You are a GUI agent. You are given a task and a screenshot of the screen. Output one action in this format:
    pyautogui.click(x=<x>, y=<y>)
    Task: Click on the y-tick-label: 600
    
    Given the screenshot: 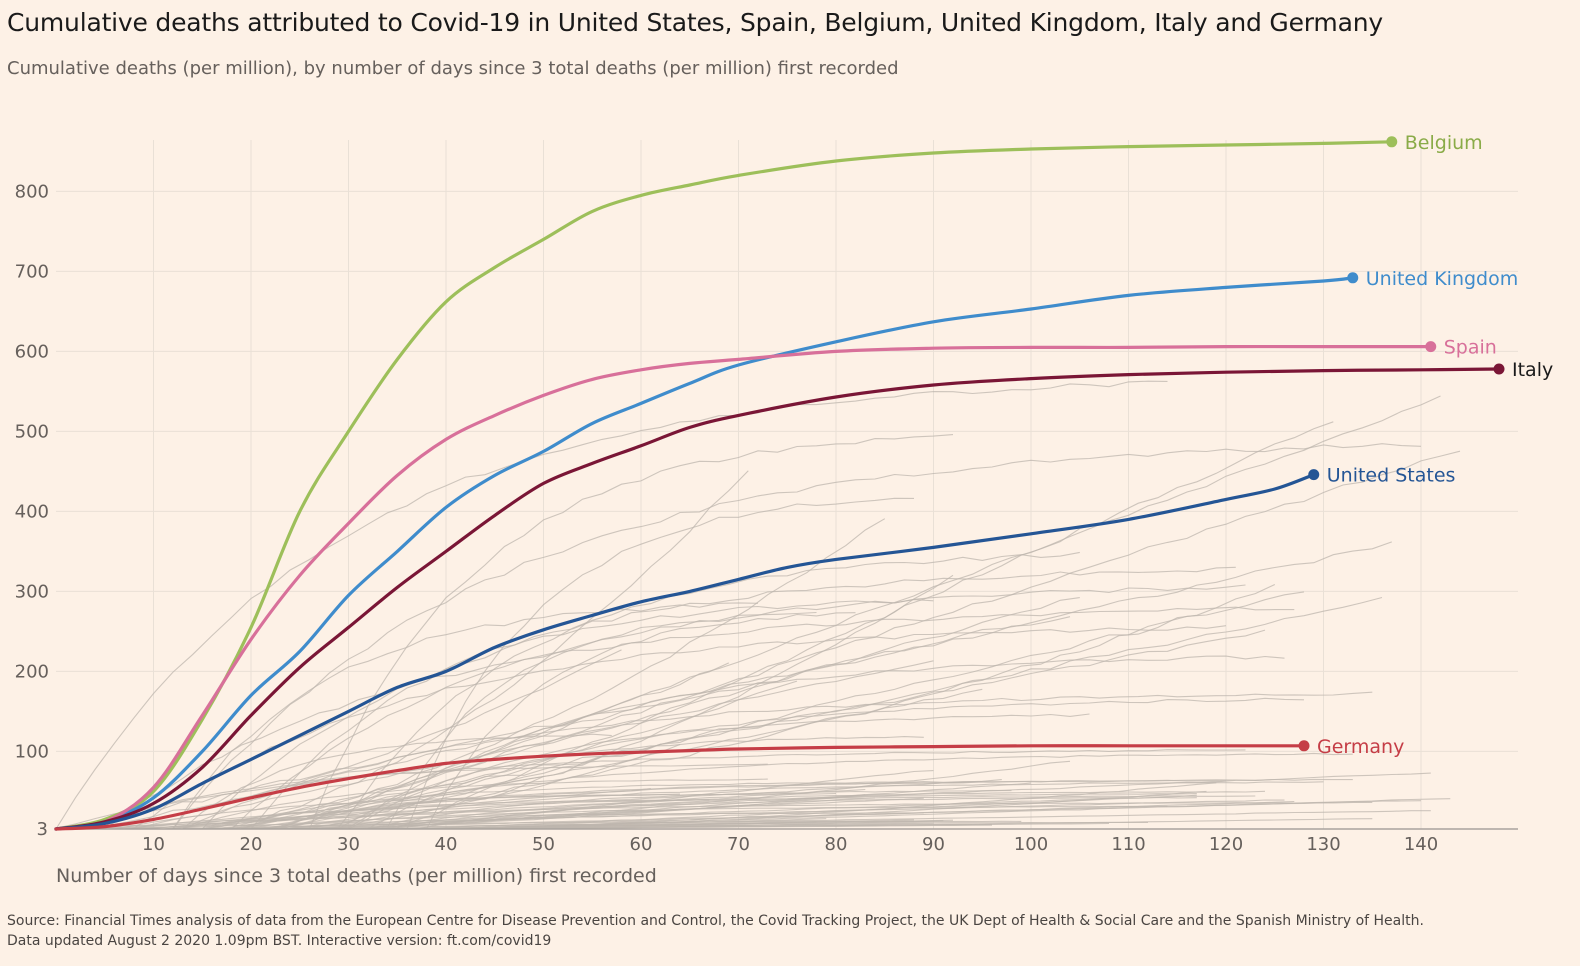 What is the action you would take?
    pyautogui.click(x=32, y=351)
    